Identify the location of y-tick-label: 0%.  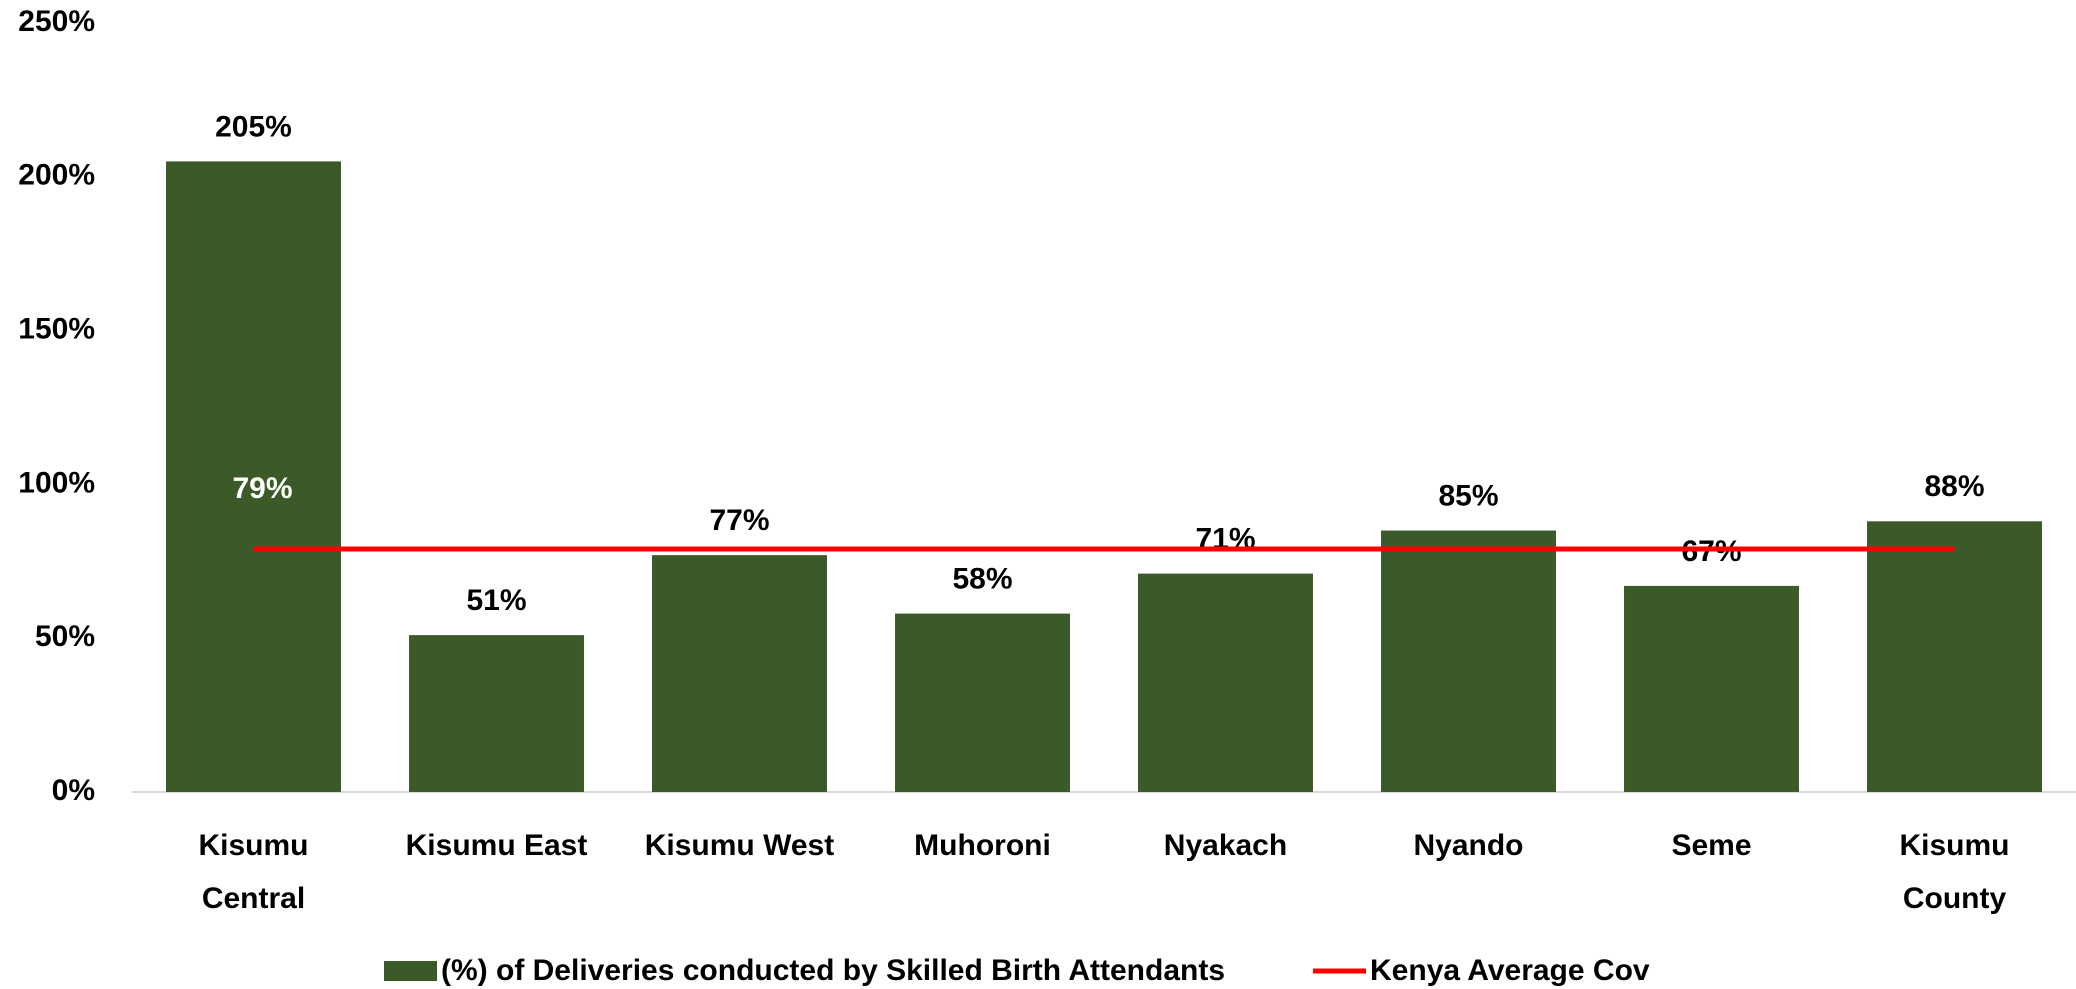
(73, 790).